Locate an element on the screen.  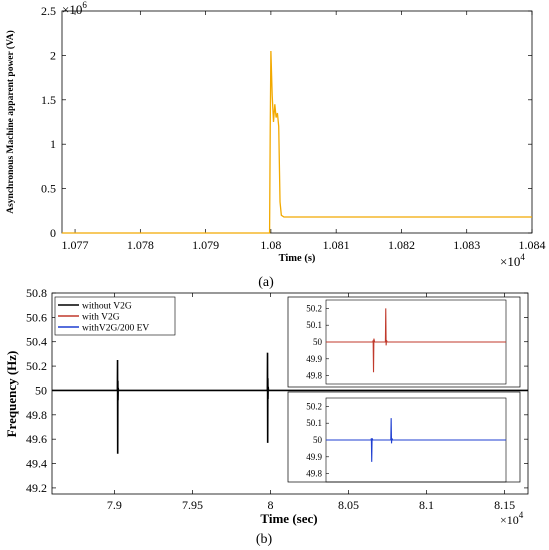
chart-a-x-axis-label: Time (s) is located at coordinates (297, 258).